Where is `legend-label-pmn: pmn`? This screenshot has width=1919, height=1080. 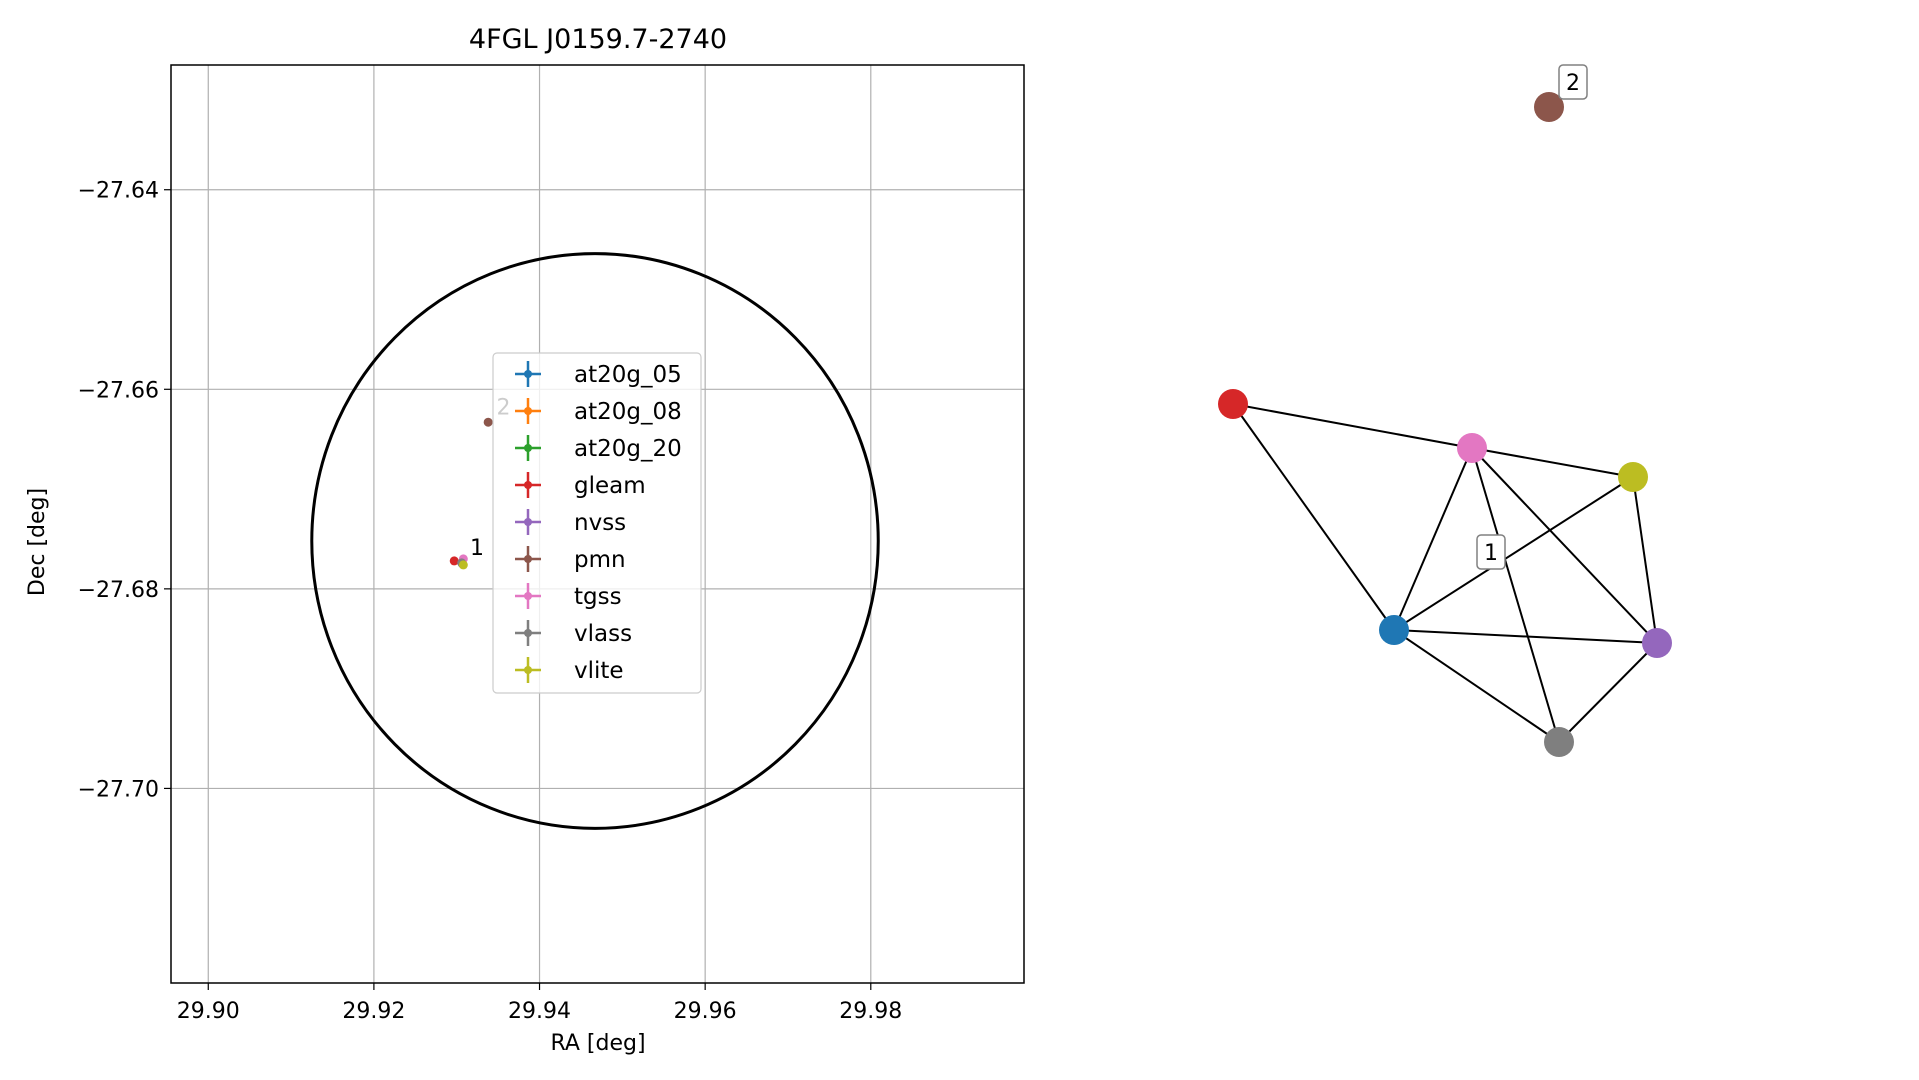 legend-label-pmn: pmn is located at coordinates (600, 560).